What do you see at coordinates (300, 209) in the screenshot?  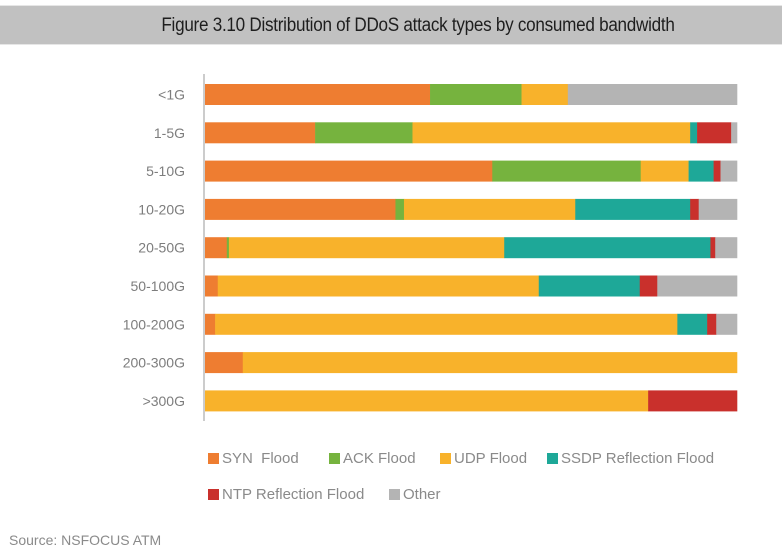 I see `bar-segment-1020G-syn-flood` at bounding box center [300, 209].